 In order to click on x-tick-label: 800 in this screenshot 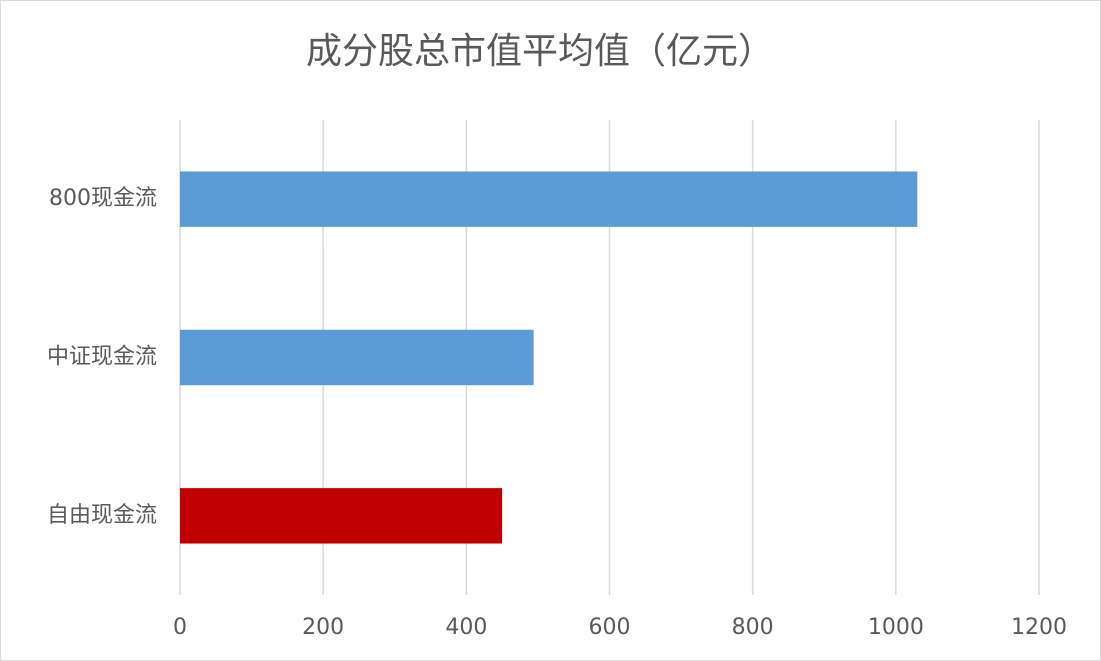, I will do `click(753, 627)`.